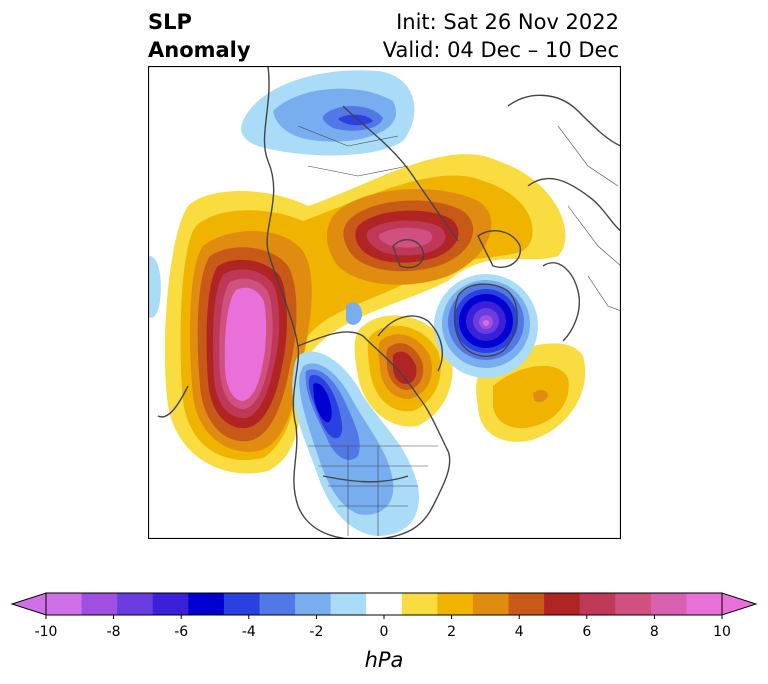 The image size is (768, 684). I want to click on map-title: SLP Anomaly, so click(199, 36).